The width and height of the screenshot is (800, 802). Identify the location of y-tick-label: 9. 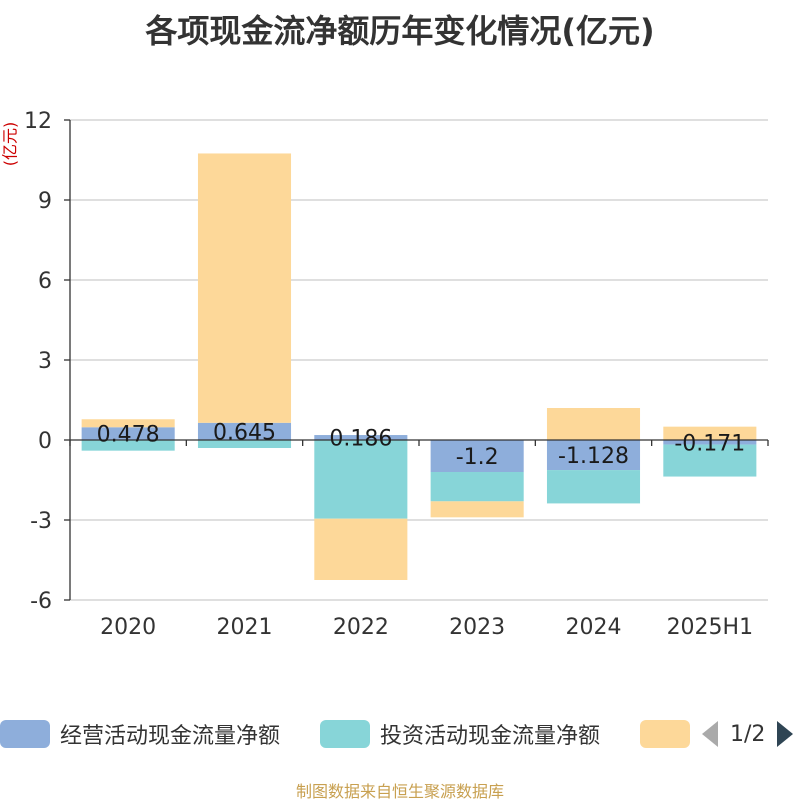
(45, 201).